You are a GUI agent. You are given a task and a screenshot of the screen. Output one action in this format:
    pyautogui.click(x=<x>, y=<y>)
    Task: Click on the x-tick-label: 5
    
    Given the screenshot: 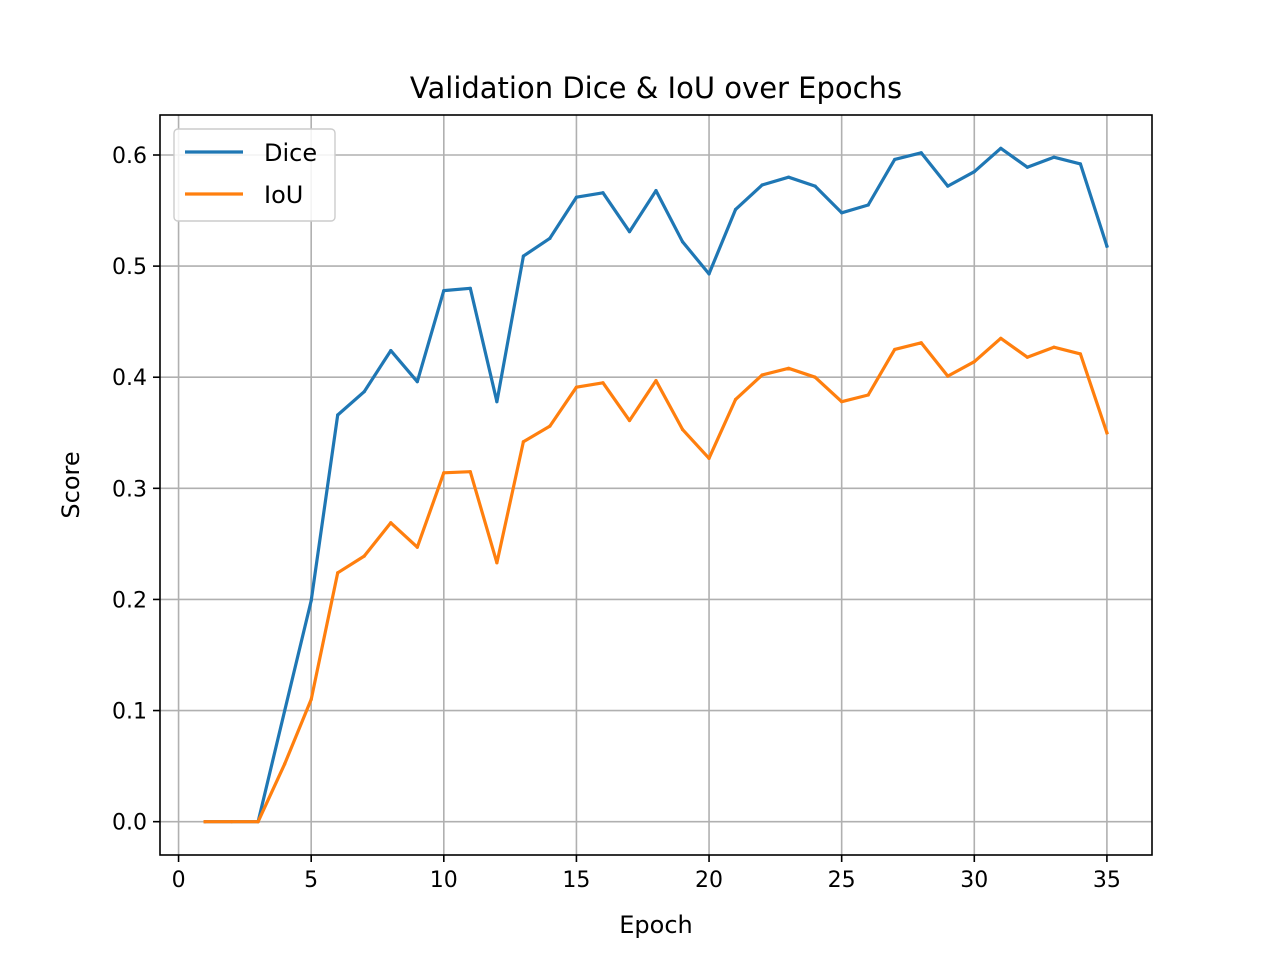 What is the action you would take?
    pyautogui.click(x=311, y=880)
    